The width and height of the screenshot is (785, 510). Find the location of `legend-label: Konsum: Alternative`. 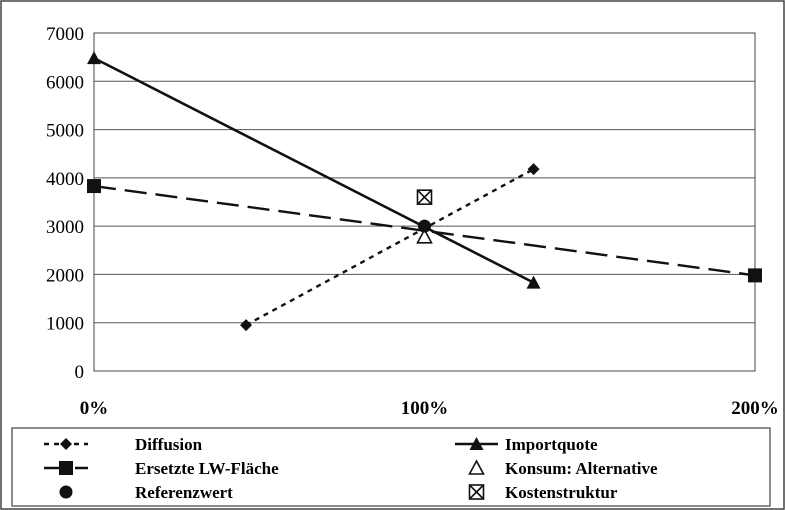

legend-label: Konsum: Alternative is located at coordinates (581, 468).